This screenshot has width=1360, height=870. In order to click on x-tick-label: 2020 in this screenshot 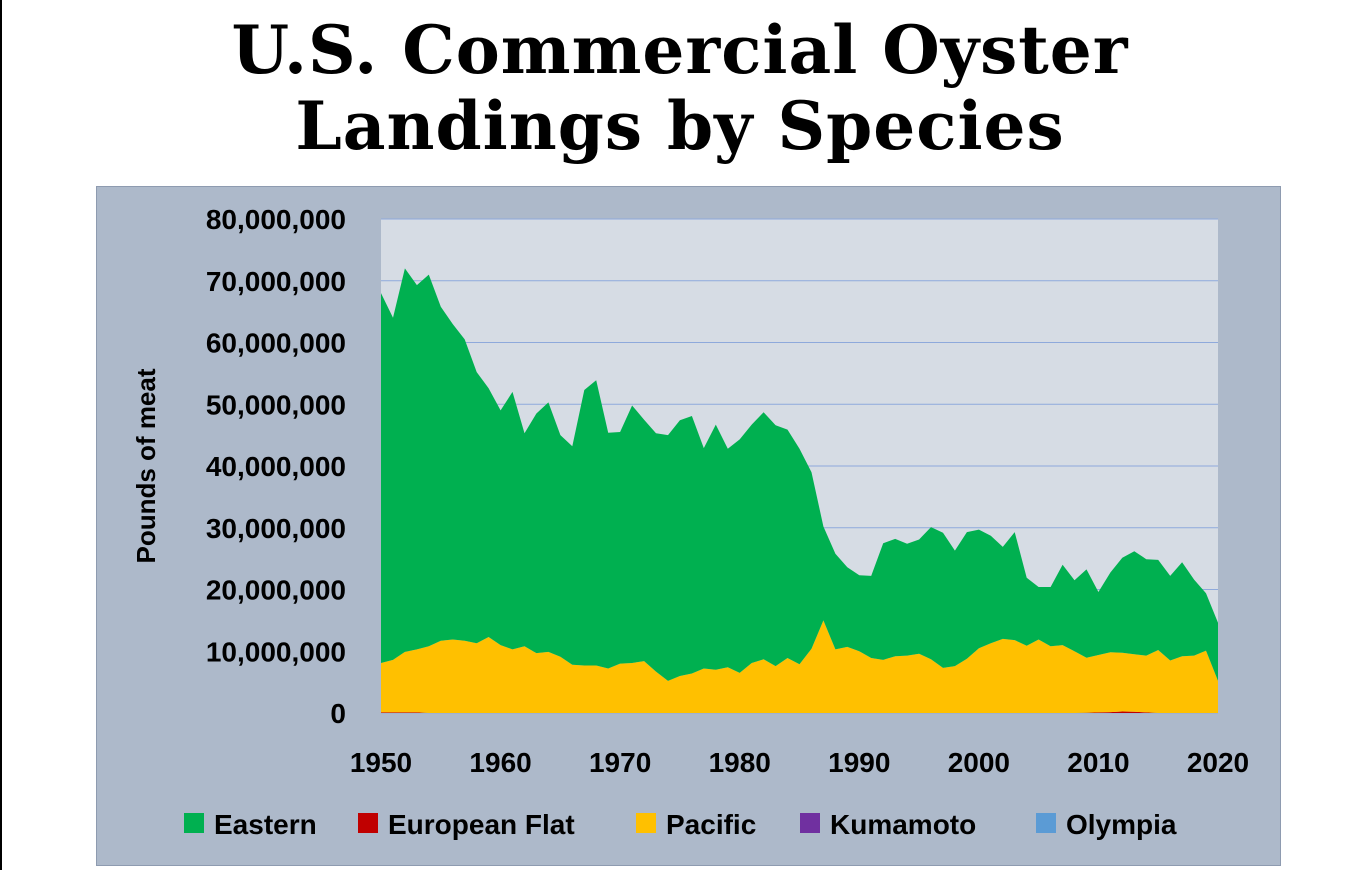, I will do `click(1218, 762)`.